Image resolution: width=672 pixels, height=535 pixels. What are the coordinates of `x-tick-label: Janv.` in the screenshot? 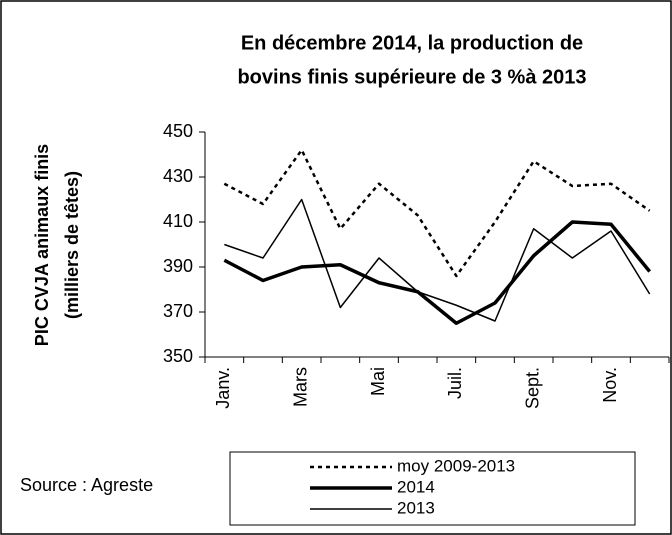 It's located at (223, 388).